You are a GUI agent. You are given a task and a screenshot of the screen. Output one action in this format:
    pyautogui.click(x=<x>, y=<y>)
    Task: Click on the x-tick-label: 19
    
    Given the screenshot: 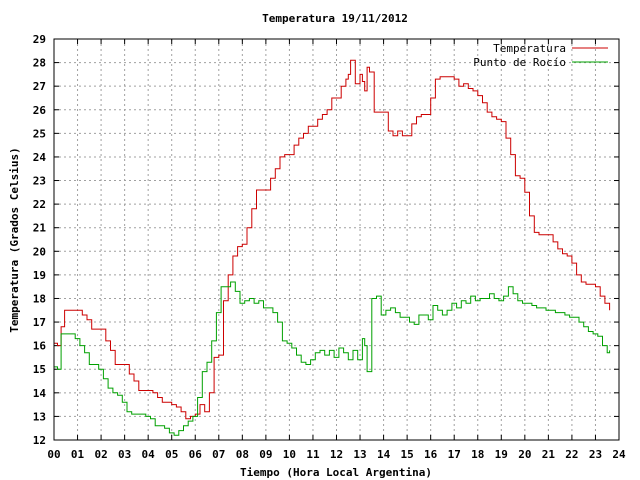 What is the action you would take?
    pyautogui.click(x=501, y=454)
    